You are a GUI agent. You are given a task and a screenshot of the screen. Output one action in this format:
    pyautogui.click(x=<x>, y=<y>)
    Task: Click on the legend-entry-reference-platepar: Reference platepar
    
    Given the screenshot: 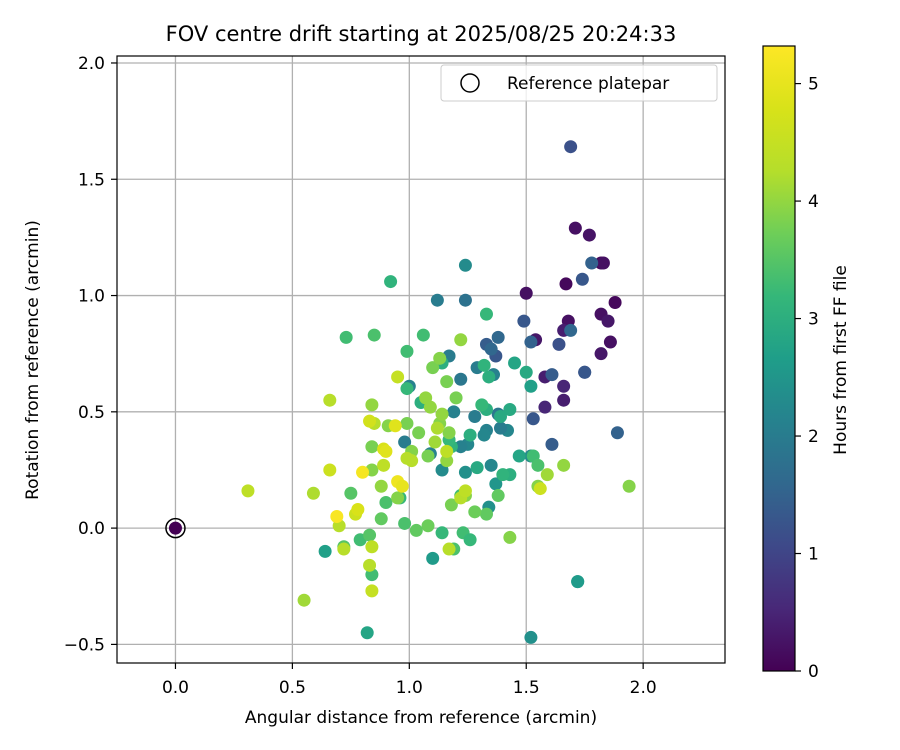 What is the action you would take?
    pyautogui.click(x=588, y=84)
    